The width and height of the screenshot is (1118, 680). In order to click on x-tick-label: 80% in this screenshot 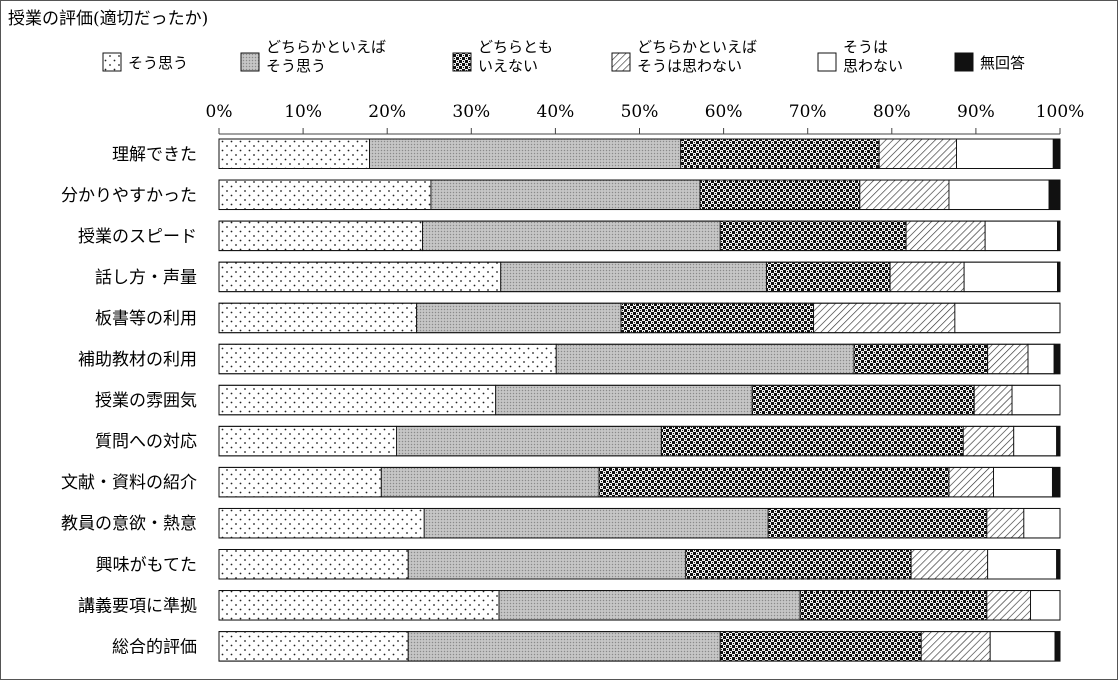, I will do `click(892, 112)`.